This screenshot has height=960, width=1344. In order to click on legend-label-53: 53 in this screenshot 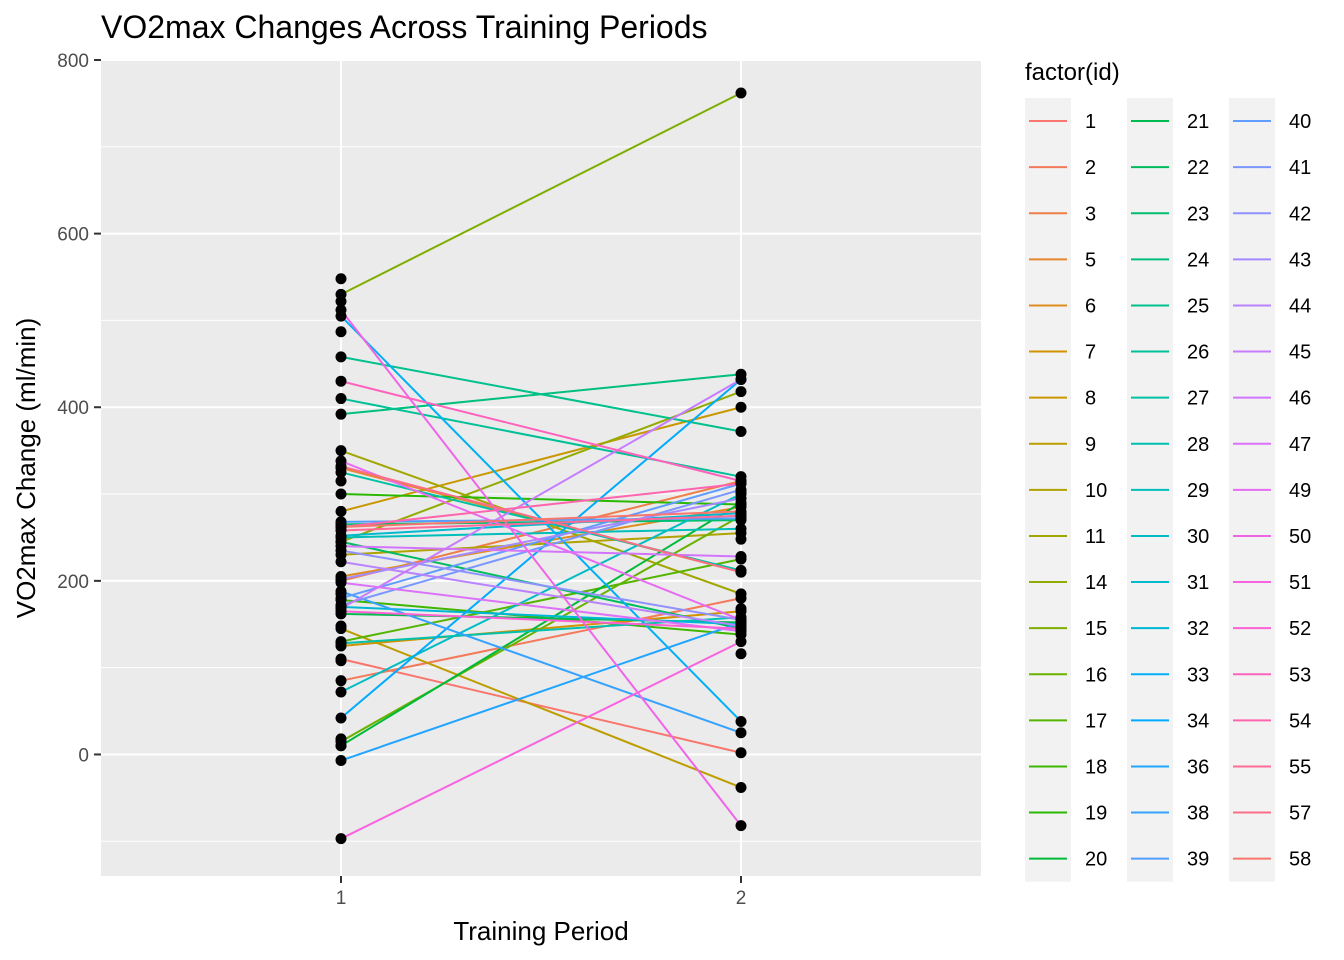, I will do `click(1300, 675)`.